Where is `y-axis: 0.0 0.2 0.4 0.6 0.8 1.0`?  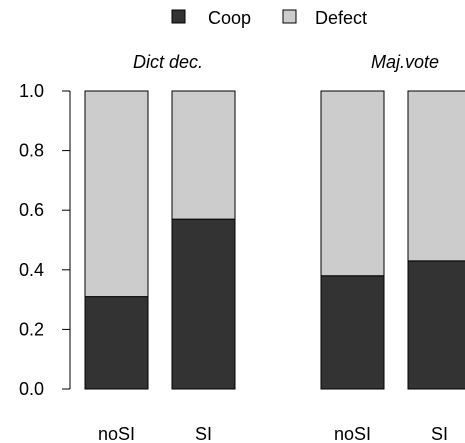
y-axis: 0.0 0.2 0.4 0.6 0.8 1.0 is located at coordinates (45, 240).